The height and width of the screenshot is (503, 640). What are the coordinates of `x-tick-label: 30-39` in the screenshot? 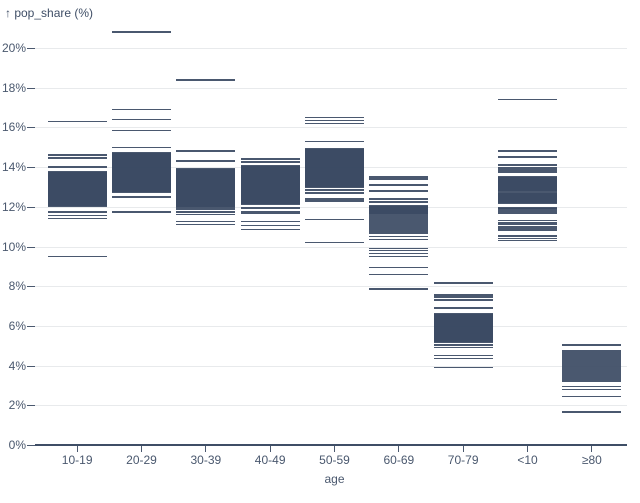 It's located at (206, 460).